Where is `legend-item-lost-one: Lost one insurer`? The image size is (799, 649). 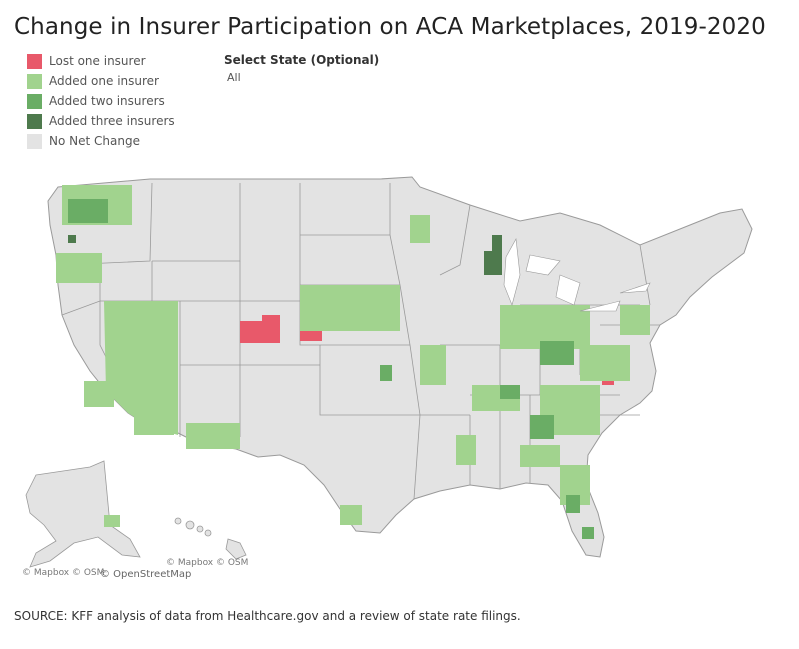
legend-item-lost-one: Lost one insurer is located at coordinates (101, 61).